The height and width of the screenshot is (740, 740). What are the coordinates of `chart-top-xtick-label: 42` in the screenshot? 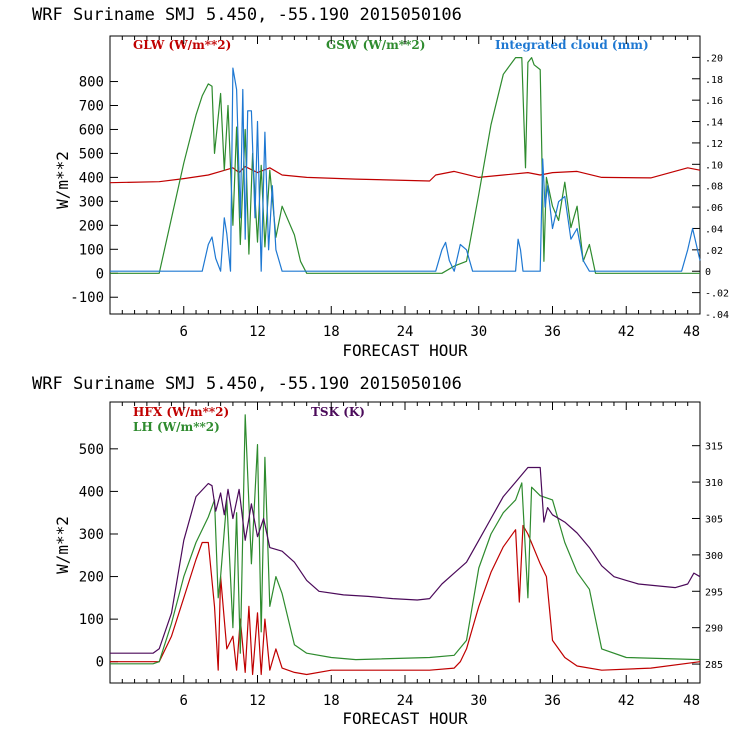 It's located at (626, 332).